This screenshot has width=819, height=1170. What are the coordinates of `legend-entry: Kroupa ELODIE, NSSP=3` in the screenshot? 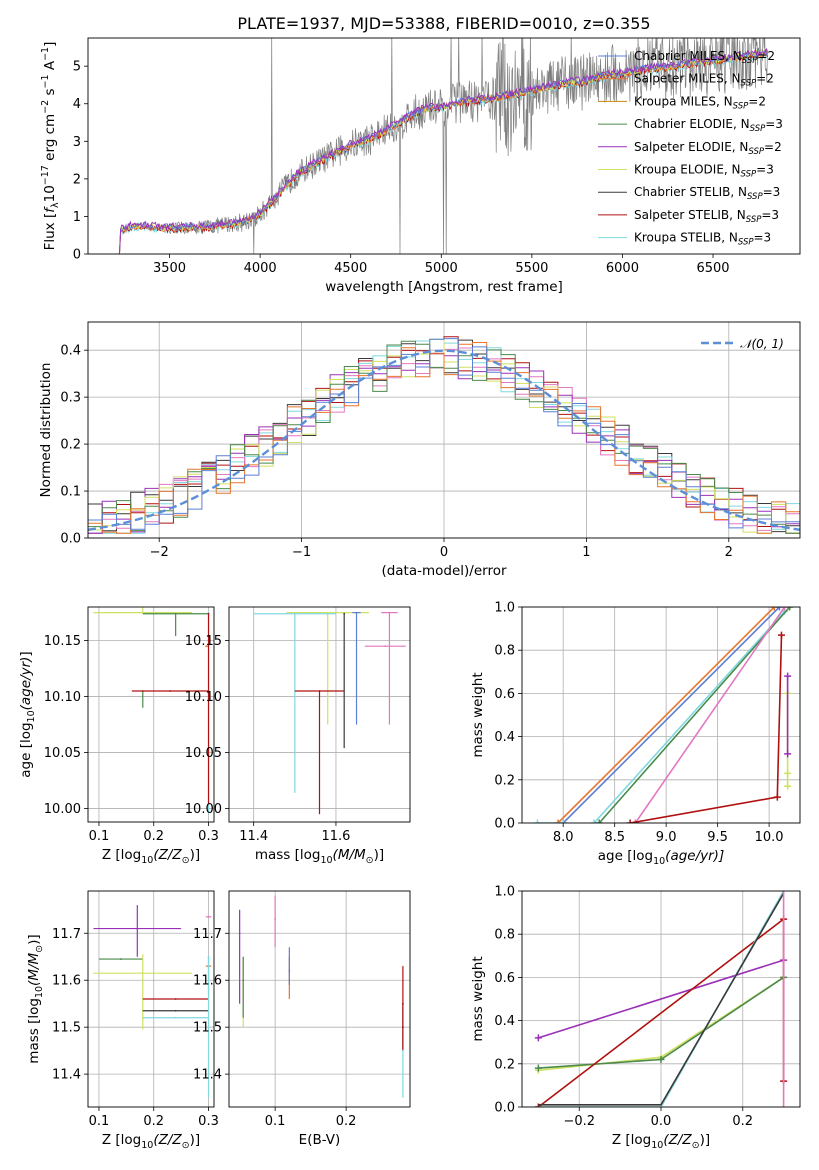 It's located at (704, 171).